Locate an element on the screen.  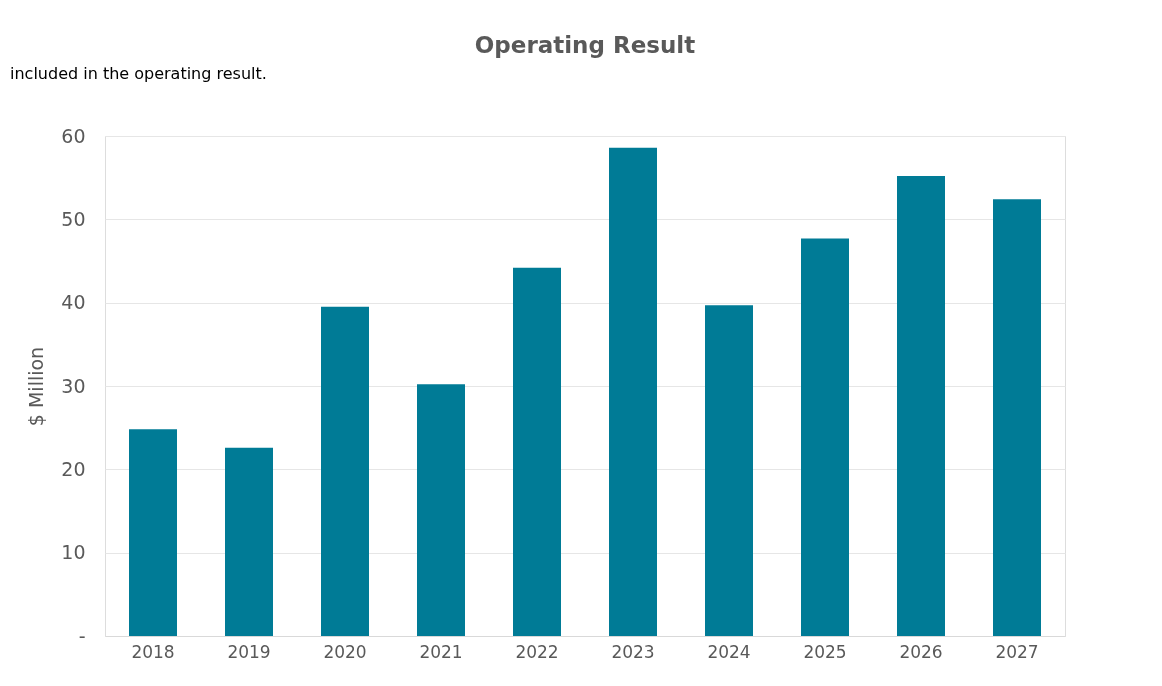
y-axis-title: $ Million is located at coordinates (36, 386).